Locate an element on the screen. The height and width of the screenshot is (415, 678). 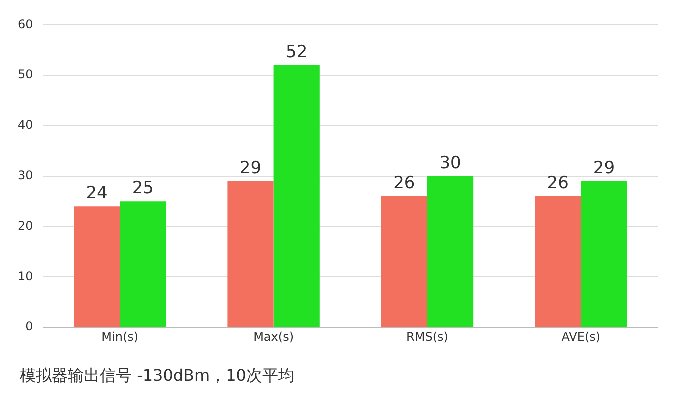
x-tick-label: RMS(s) is located at coordinates (427, 337).